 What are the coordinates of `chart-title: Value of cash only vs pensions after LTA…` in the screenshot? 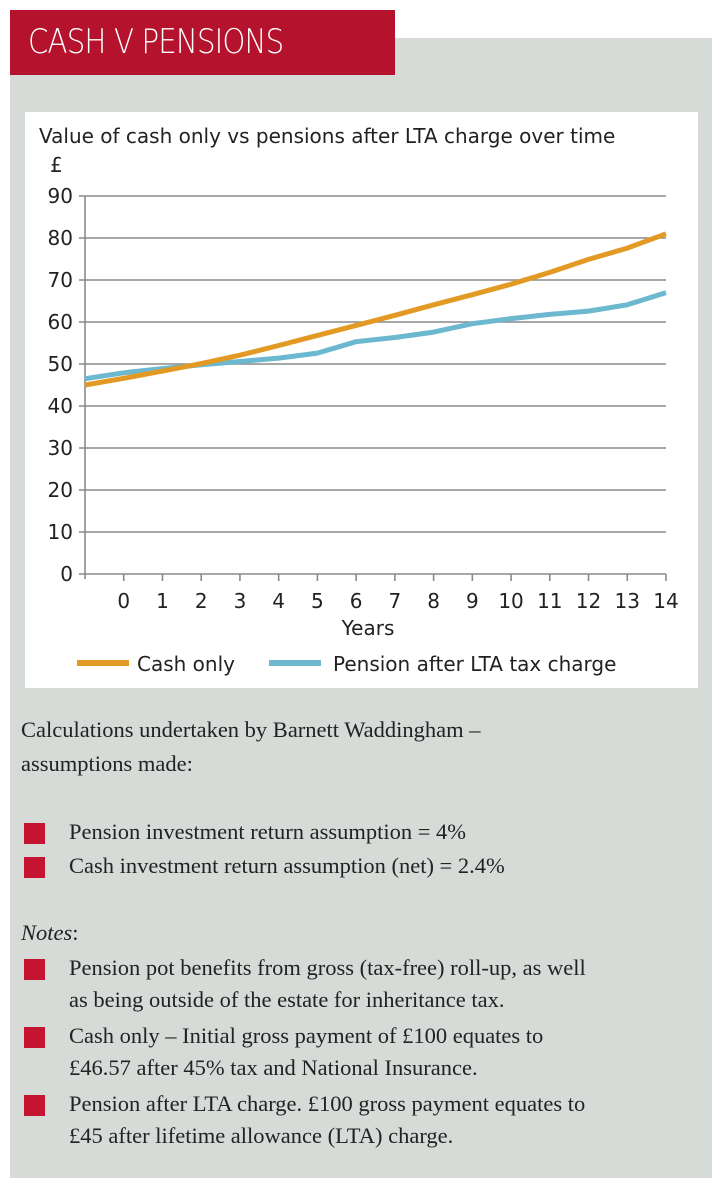 It's located at (327, 136).